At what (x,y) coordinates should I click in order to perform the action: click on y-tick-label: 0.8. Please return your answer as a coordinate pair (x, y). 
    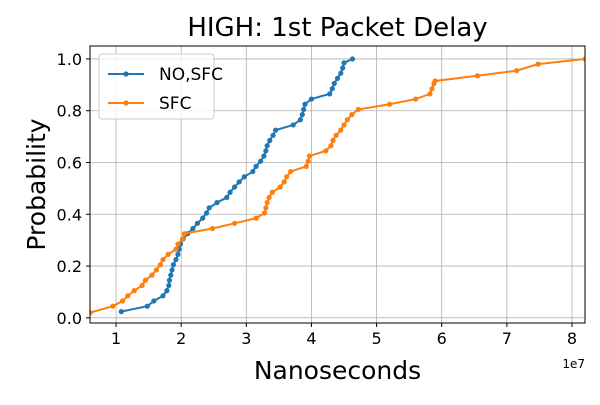
    Looking at the image, I should click on (69, 111).